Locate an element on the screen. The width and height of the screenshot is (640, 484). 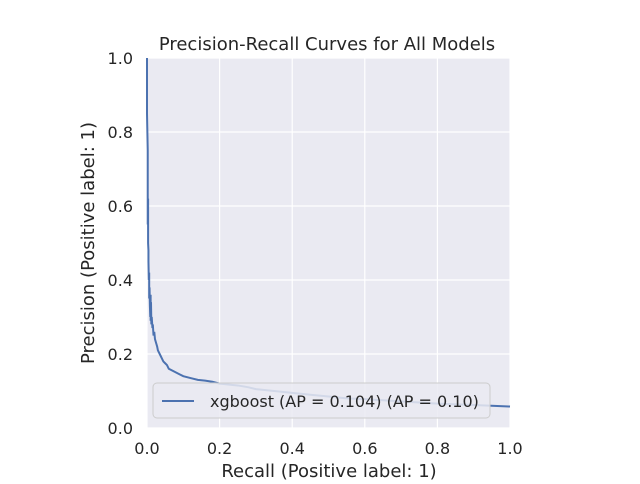
y-axis-label: Precision (Positive label: 1) is located at coordinates (88, 243).